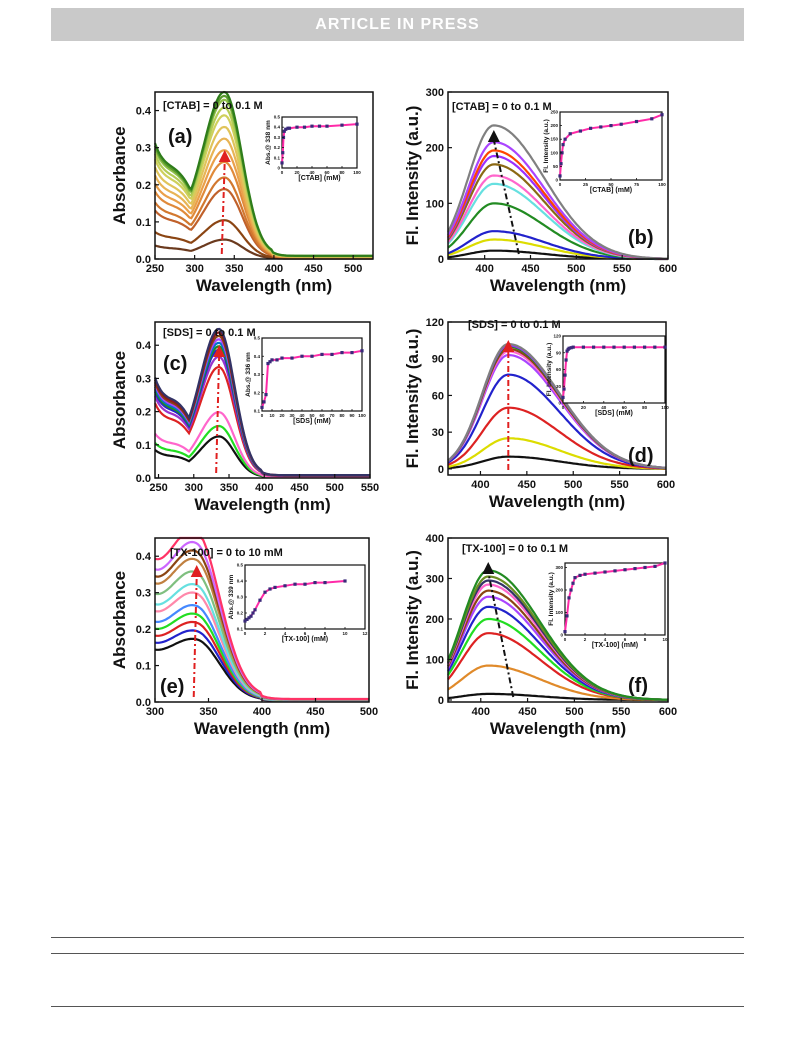 The height and width of the screenshot is (1057, 793). I want to click on inset-x-tick-label: 50, so click(611, 184).